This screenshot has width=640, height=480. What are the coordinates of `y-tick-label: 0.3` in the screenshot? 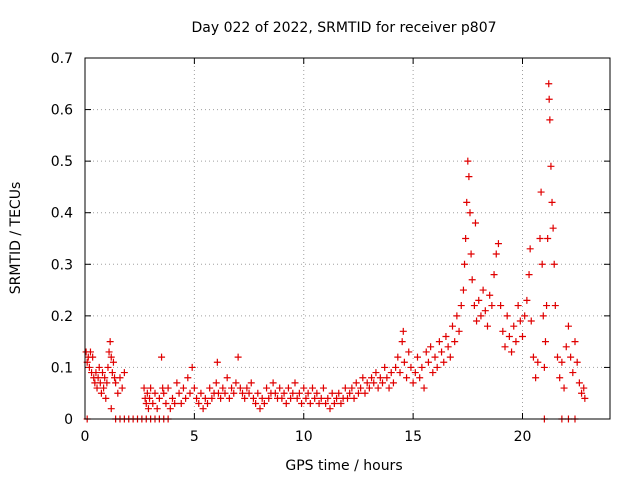 It's located at (62, 265).